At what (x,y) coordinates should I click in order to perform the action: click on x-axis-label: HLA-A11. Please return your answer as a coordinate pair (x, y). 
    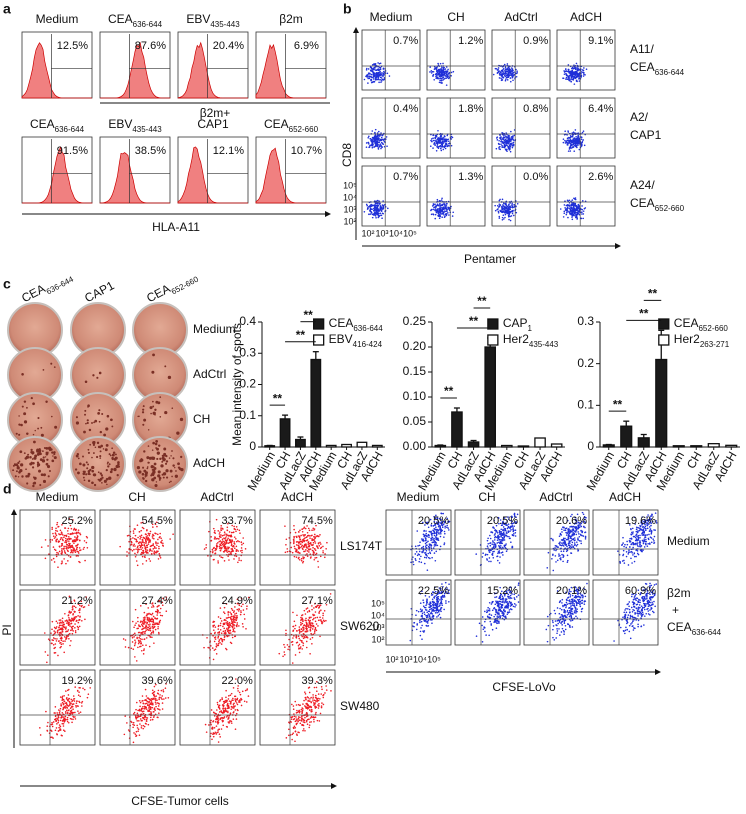
    Looking at the image, I should click on (176, 227).